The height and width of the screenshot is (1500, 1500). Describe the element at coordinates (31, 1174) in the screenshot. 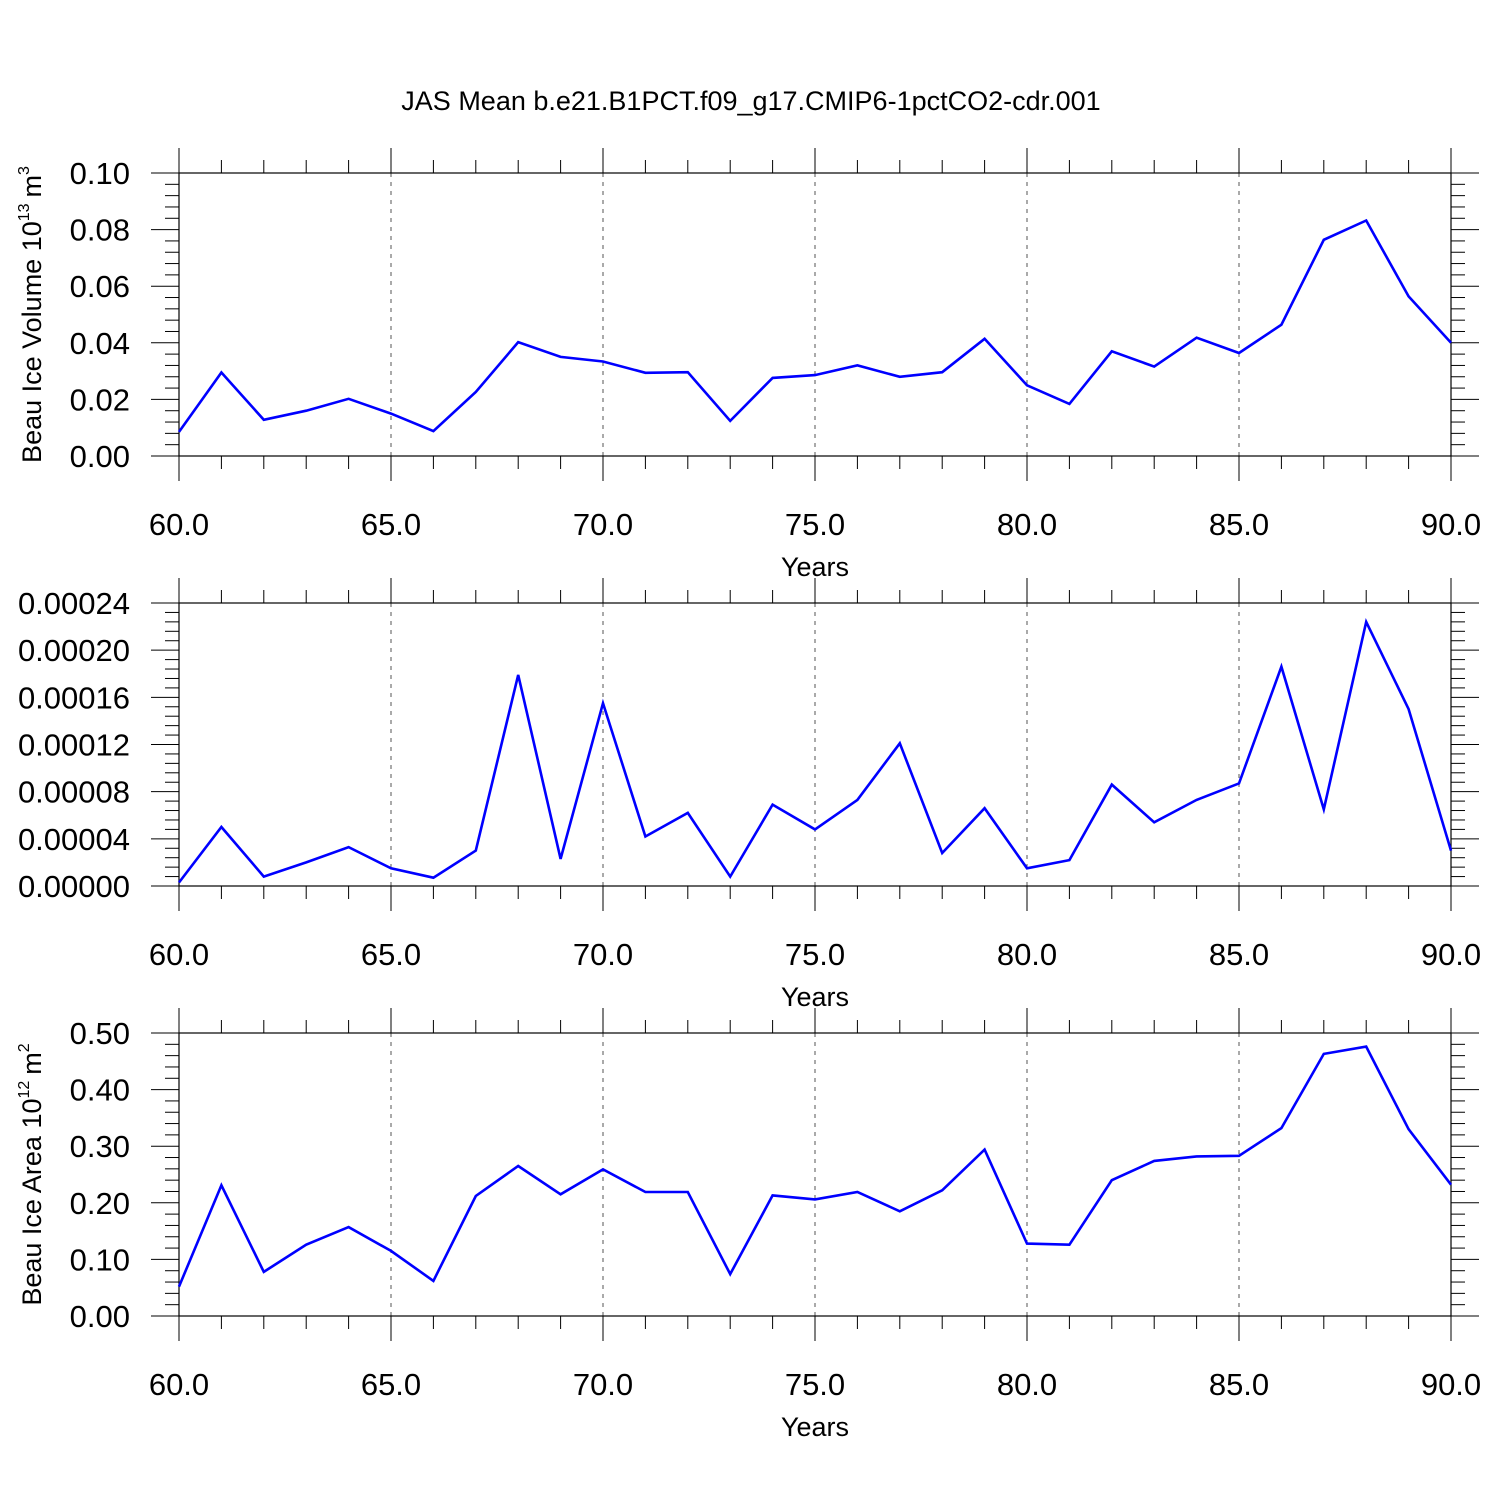

I see `y-axis-title: Beau Ice Area 1012 m2` at that location.